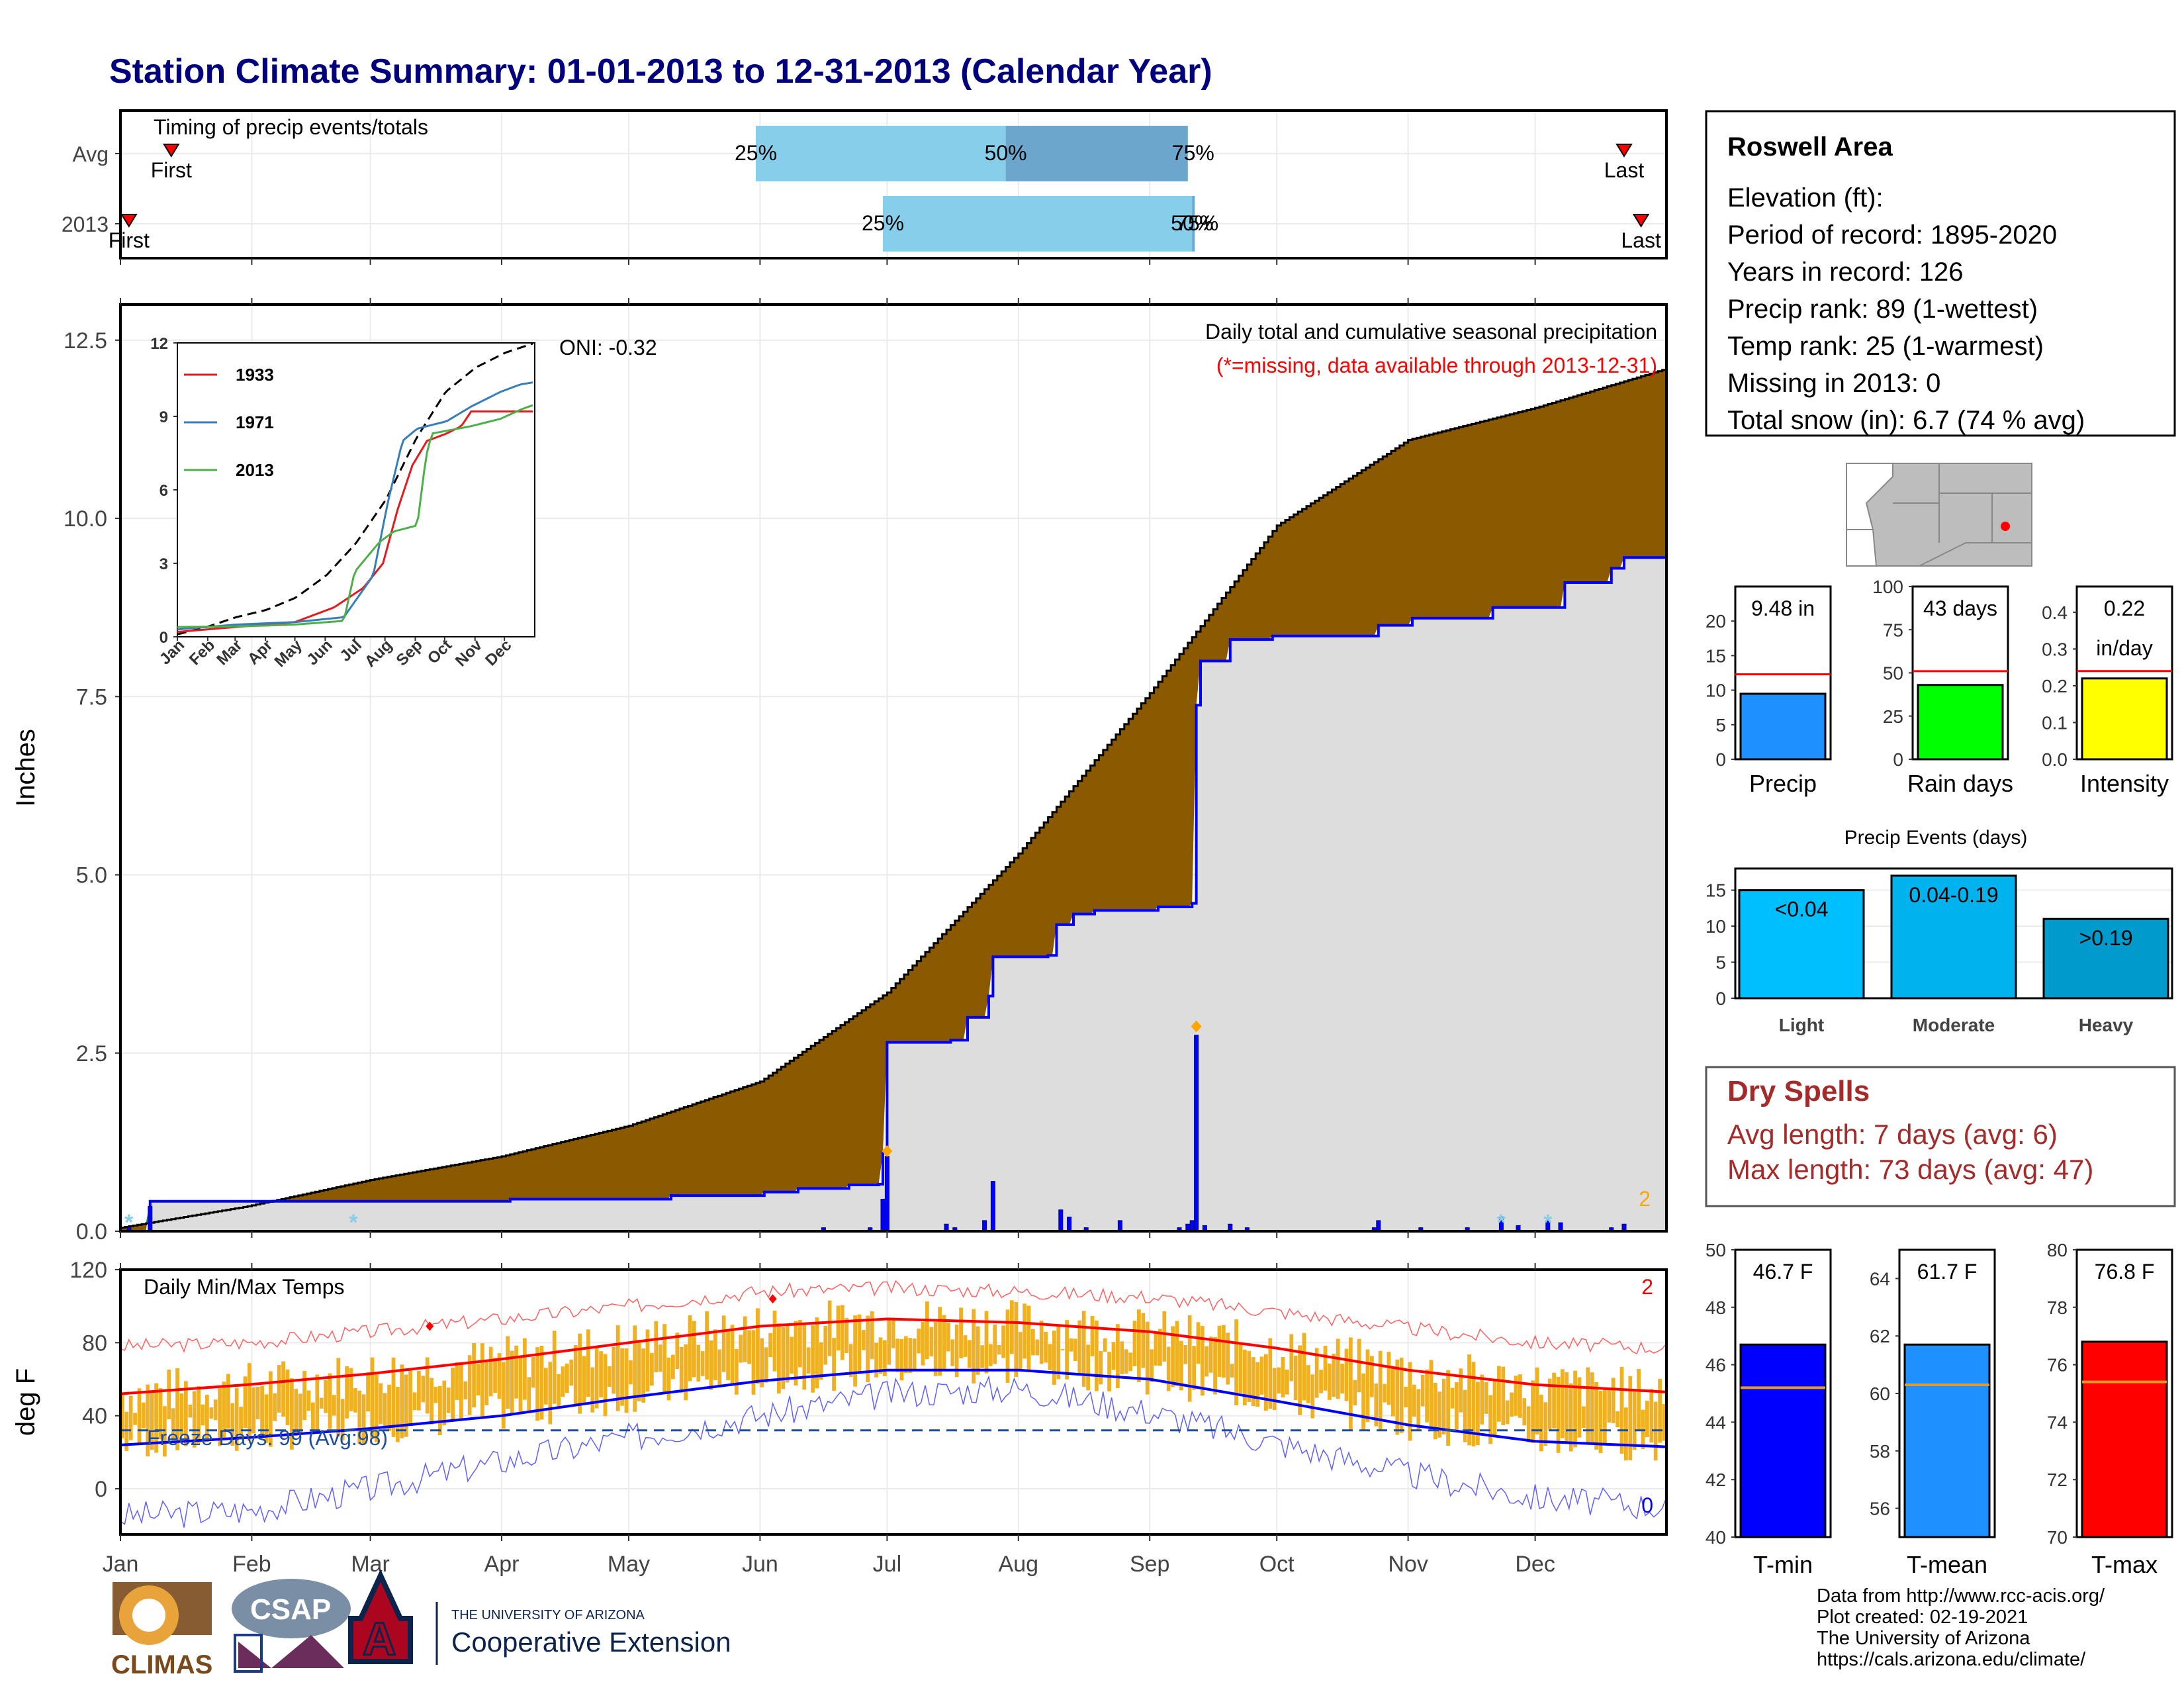 The height and width of the screenshot is (1688, 2184). What do you see at coordinates (2057, 1422) in the screenshot?
I see `temp-bar-y-tick: 74` at bounding box center [2057, 1422].